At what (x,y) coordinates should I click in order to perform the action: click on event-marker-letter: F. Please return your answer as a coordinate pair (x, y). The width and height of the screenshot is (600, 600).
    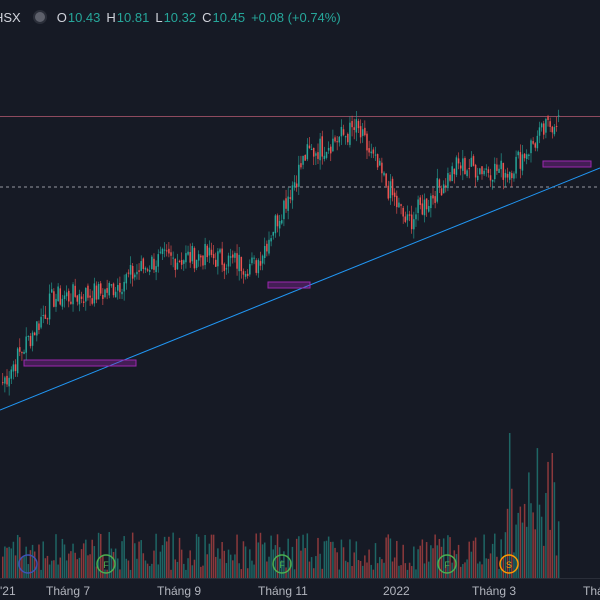
    Looking at the image, I should click on (282, 565).